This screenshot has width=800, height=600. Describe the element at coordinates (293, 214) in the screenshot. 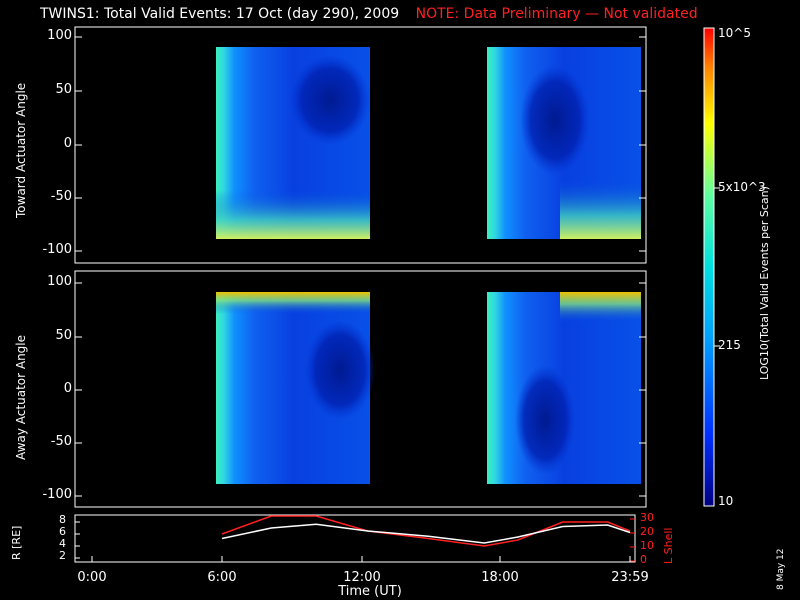

I see `top-block-1-warm` at that location.